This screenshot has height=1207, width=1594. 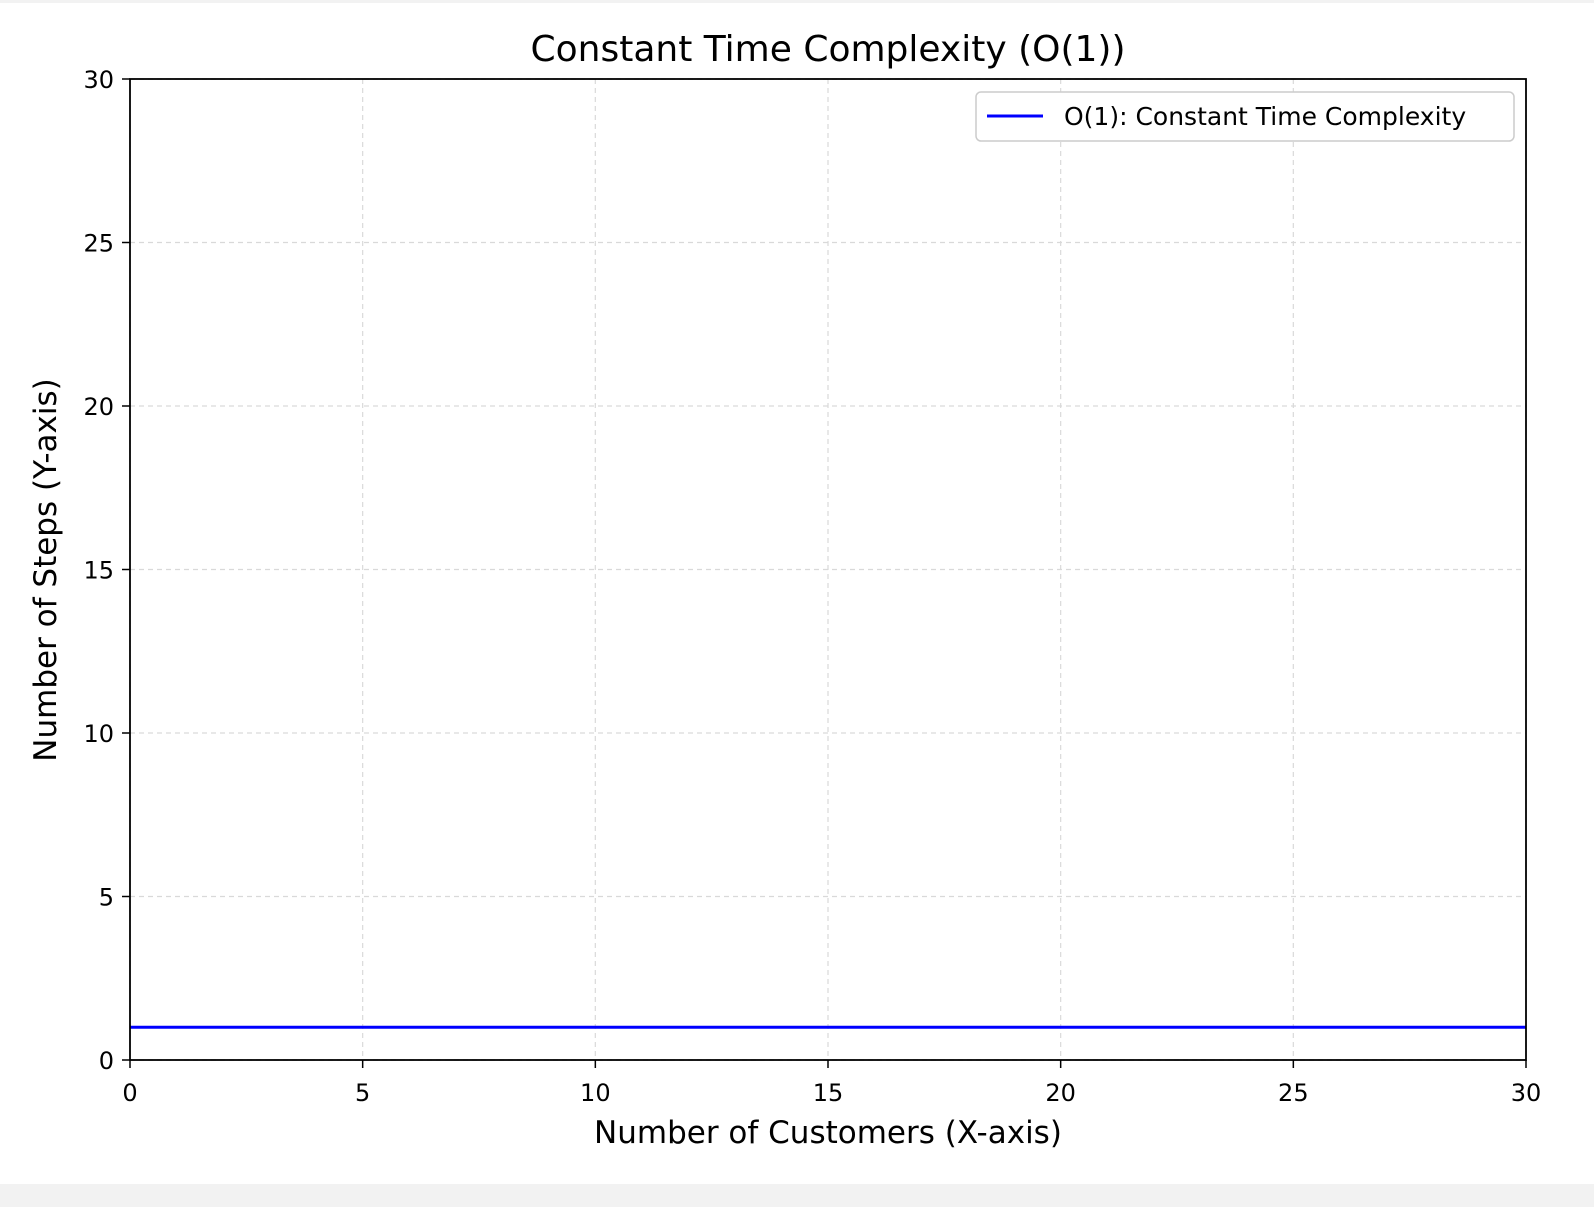 I want to click on x-tick-label-10: 10, so click(x=595, y=1093).